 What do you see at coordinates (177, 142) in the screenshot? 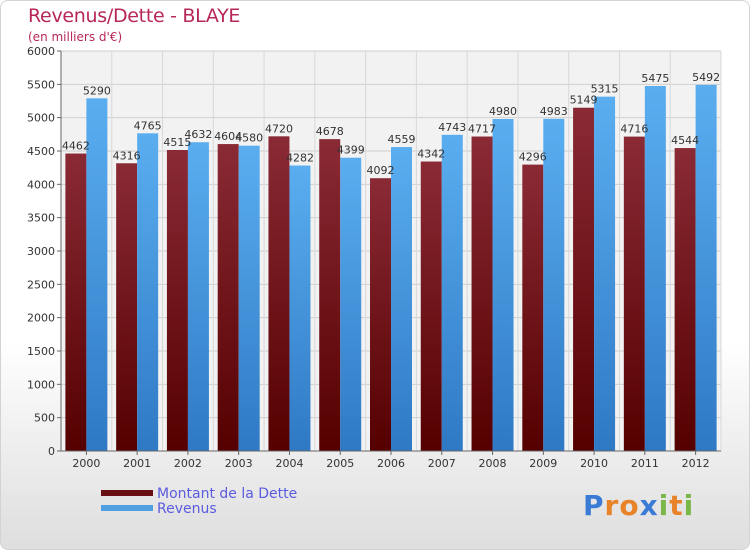
I see `value-label-debt-2002: 4515` at bounding box center [177, 142].